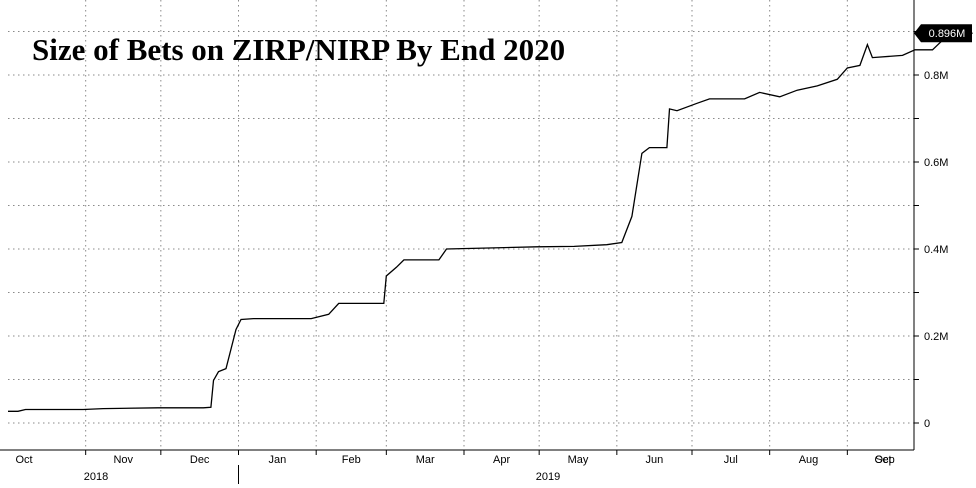 Image resolution: width=976 pixels, height=488 pixels. I want to click on x-tick-label: Apr, so click(501, 460).